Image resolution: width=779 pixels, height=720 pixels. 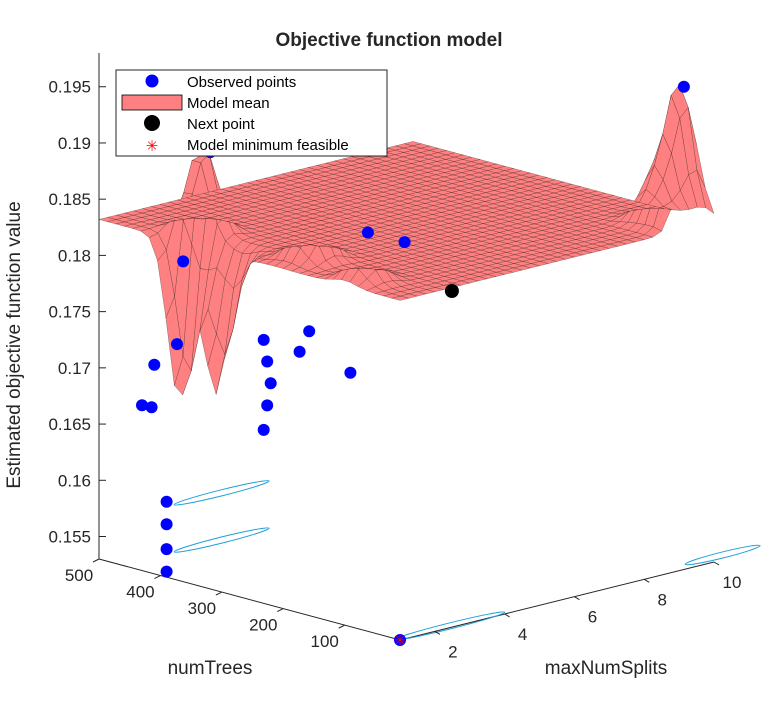 I want to click on z-tick-label: 0.16, so click(x=74, y=480).